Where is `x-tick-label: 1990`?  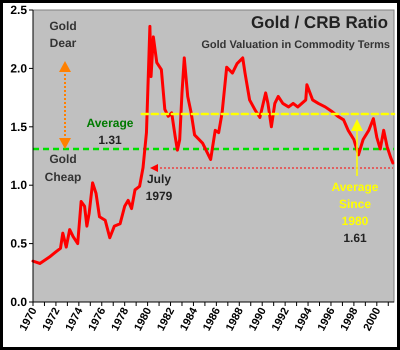 x-tick-label: 1990 is located at coordinates (257, 320).